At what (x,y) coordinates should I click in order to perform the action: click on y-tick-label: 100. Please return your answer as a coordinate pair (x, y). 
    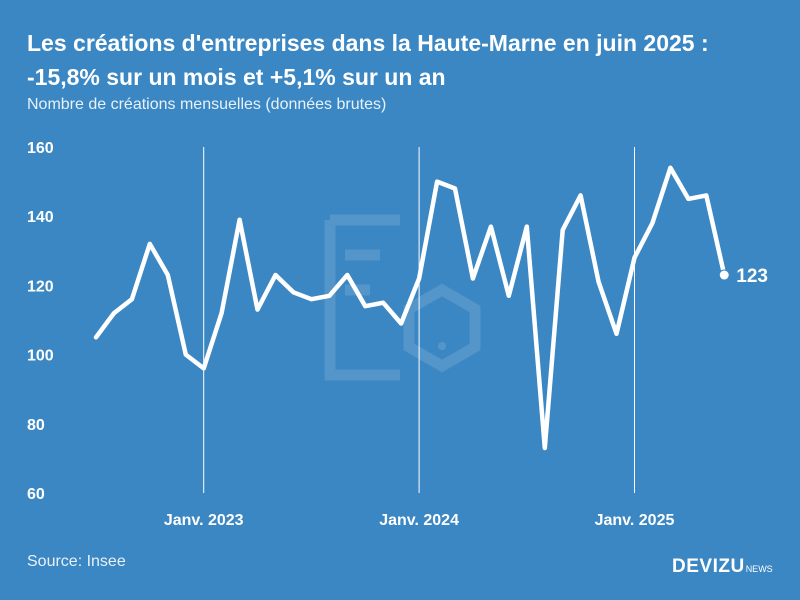
    Looking at the image, I should click on (40, 356).